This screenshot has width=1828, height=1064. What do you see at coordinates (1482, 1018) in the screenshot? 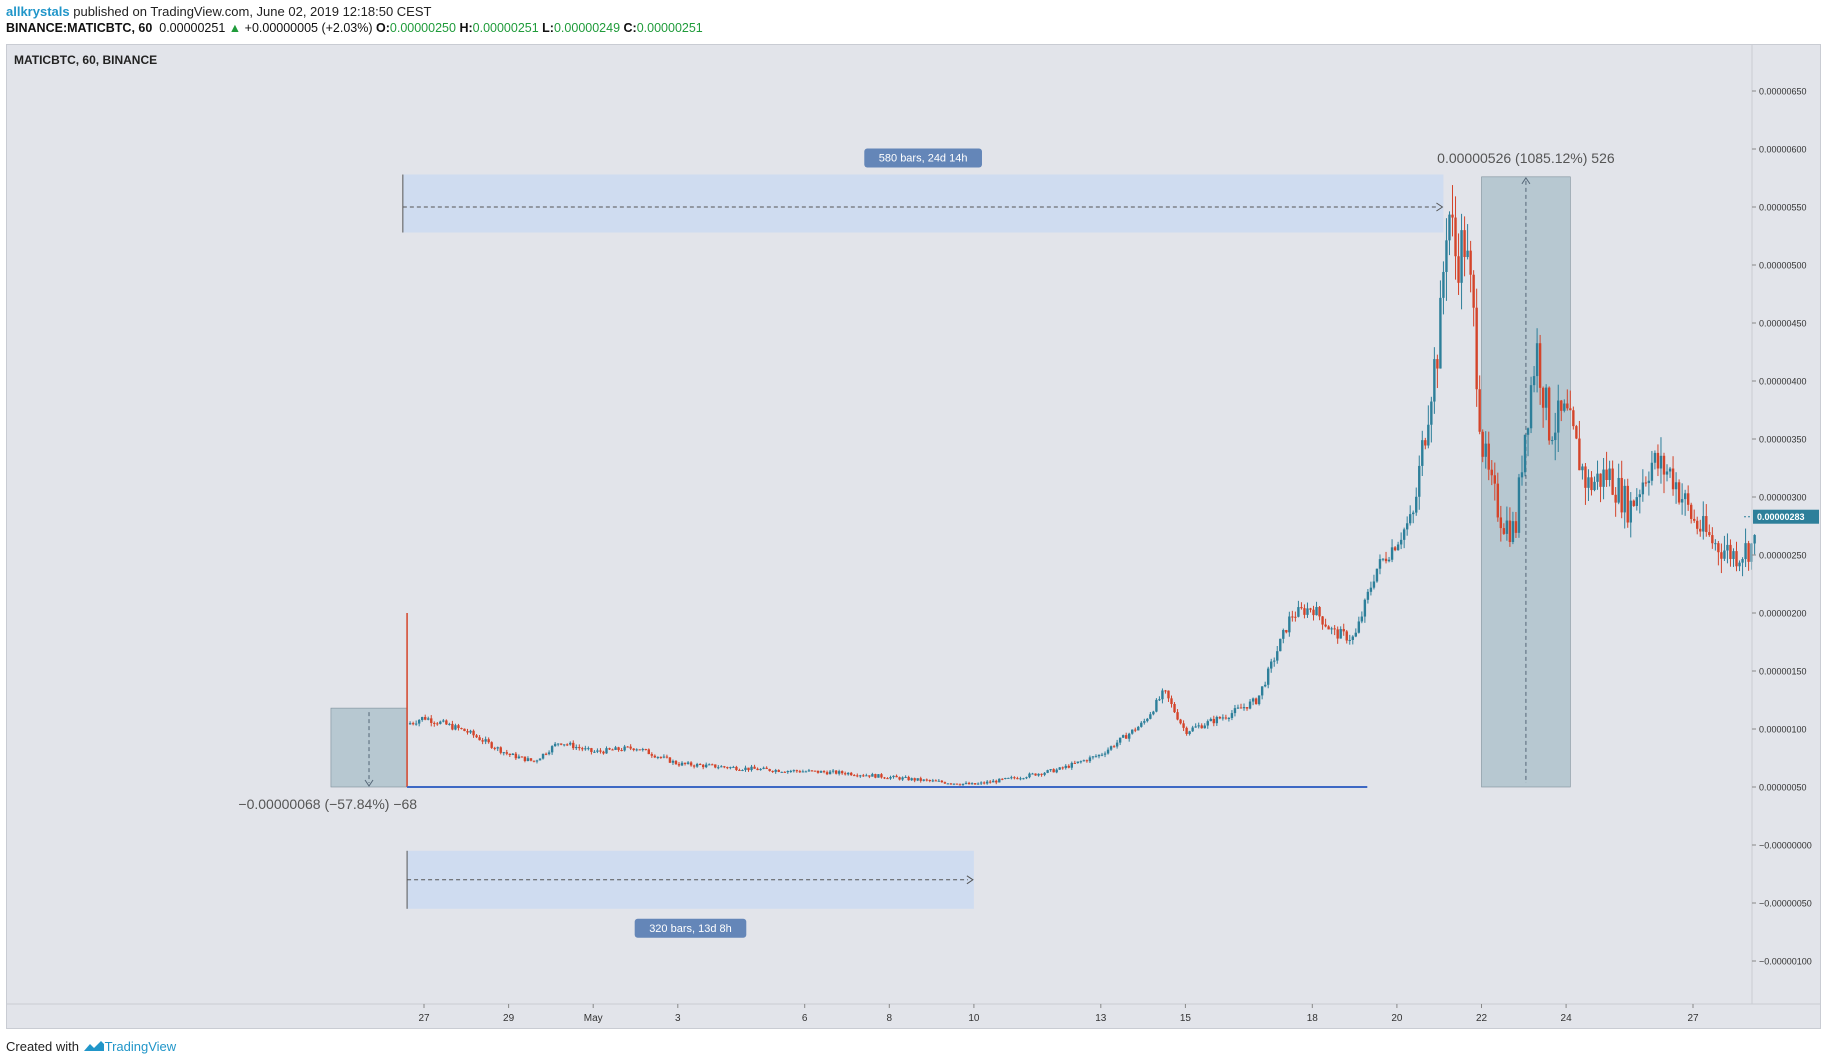
I see `x-tick-label: 22` at bounding box center [1482, 1018].